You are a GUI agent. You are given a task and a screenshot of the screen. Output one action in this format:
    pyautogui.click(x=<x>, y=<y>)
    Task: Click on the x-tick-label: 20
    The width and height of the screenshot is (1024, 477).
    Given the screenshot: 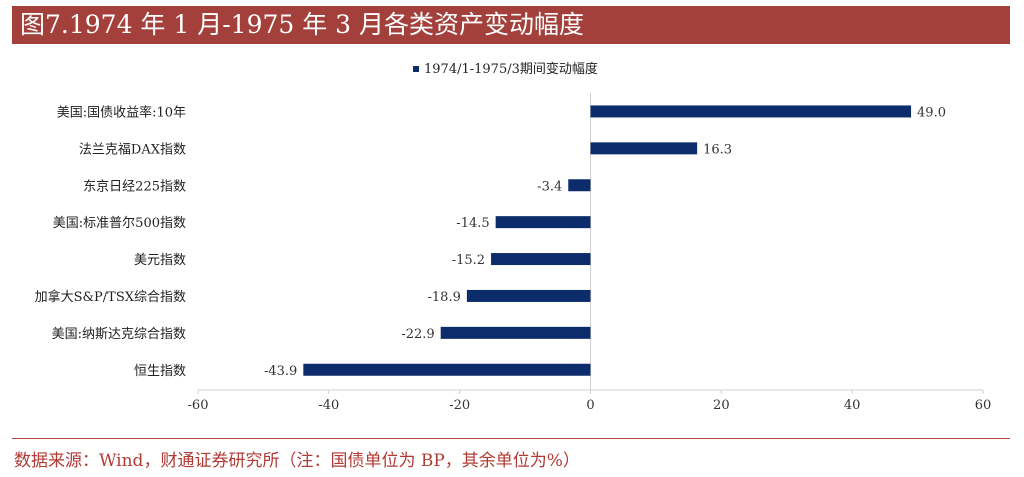 What is the action you would take?
    pyautogui.click(x=721, y=405)
    